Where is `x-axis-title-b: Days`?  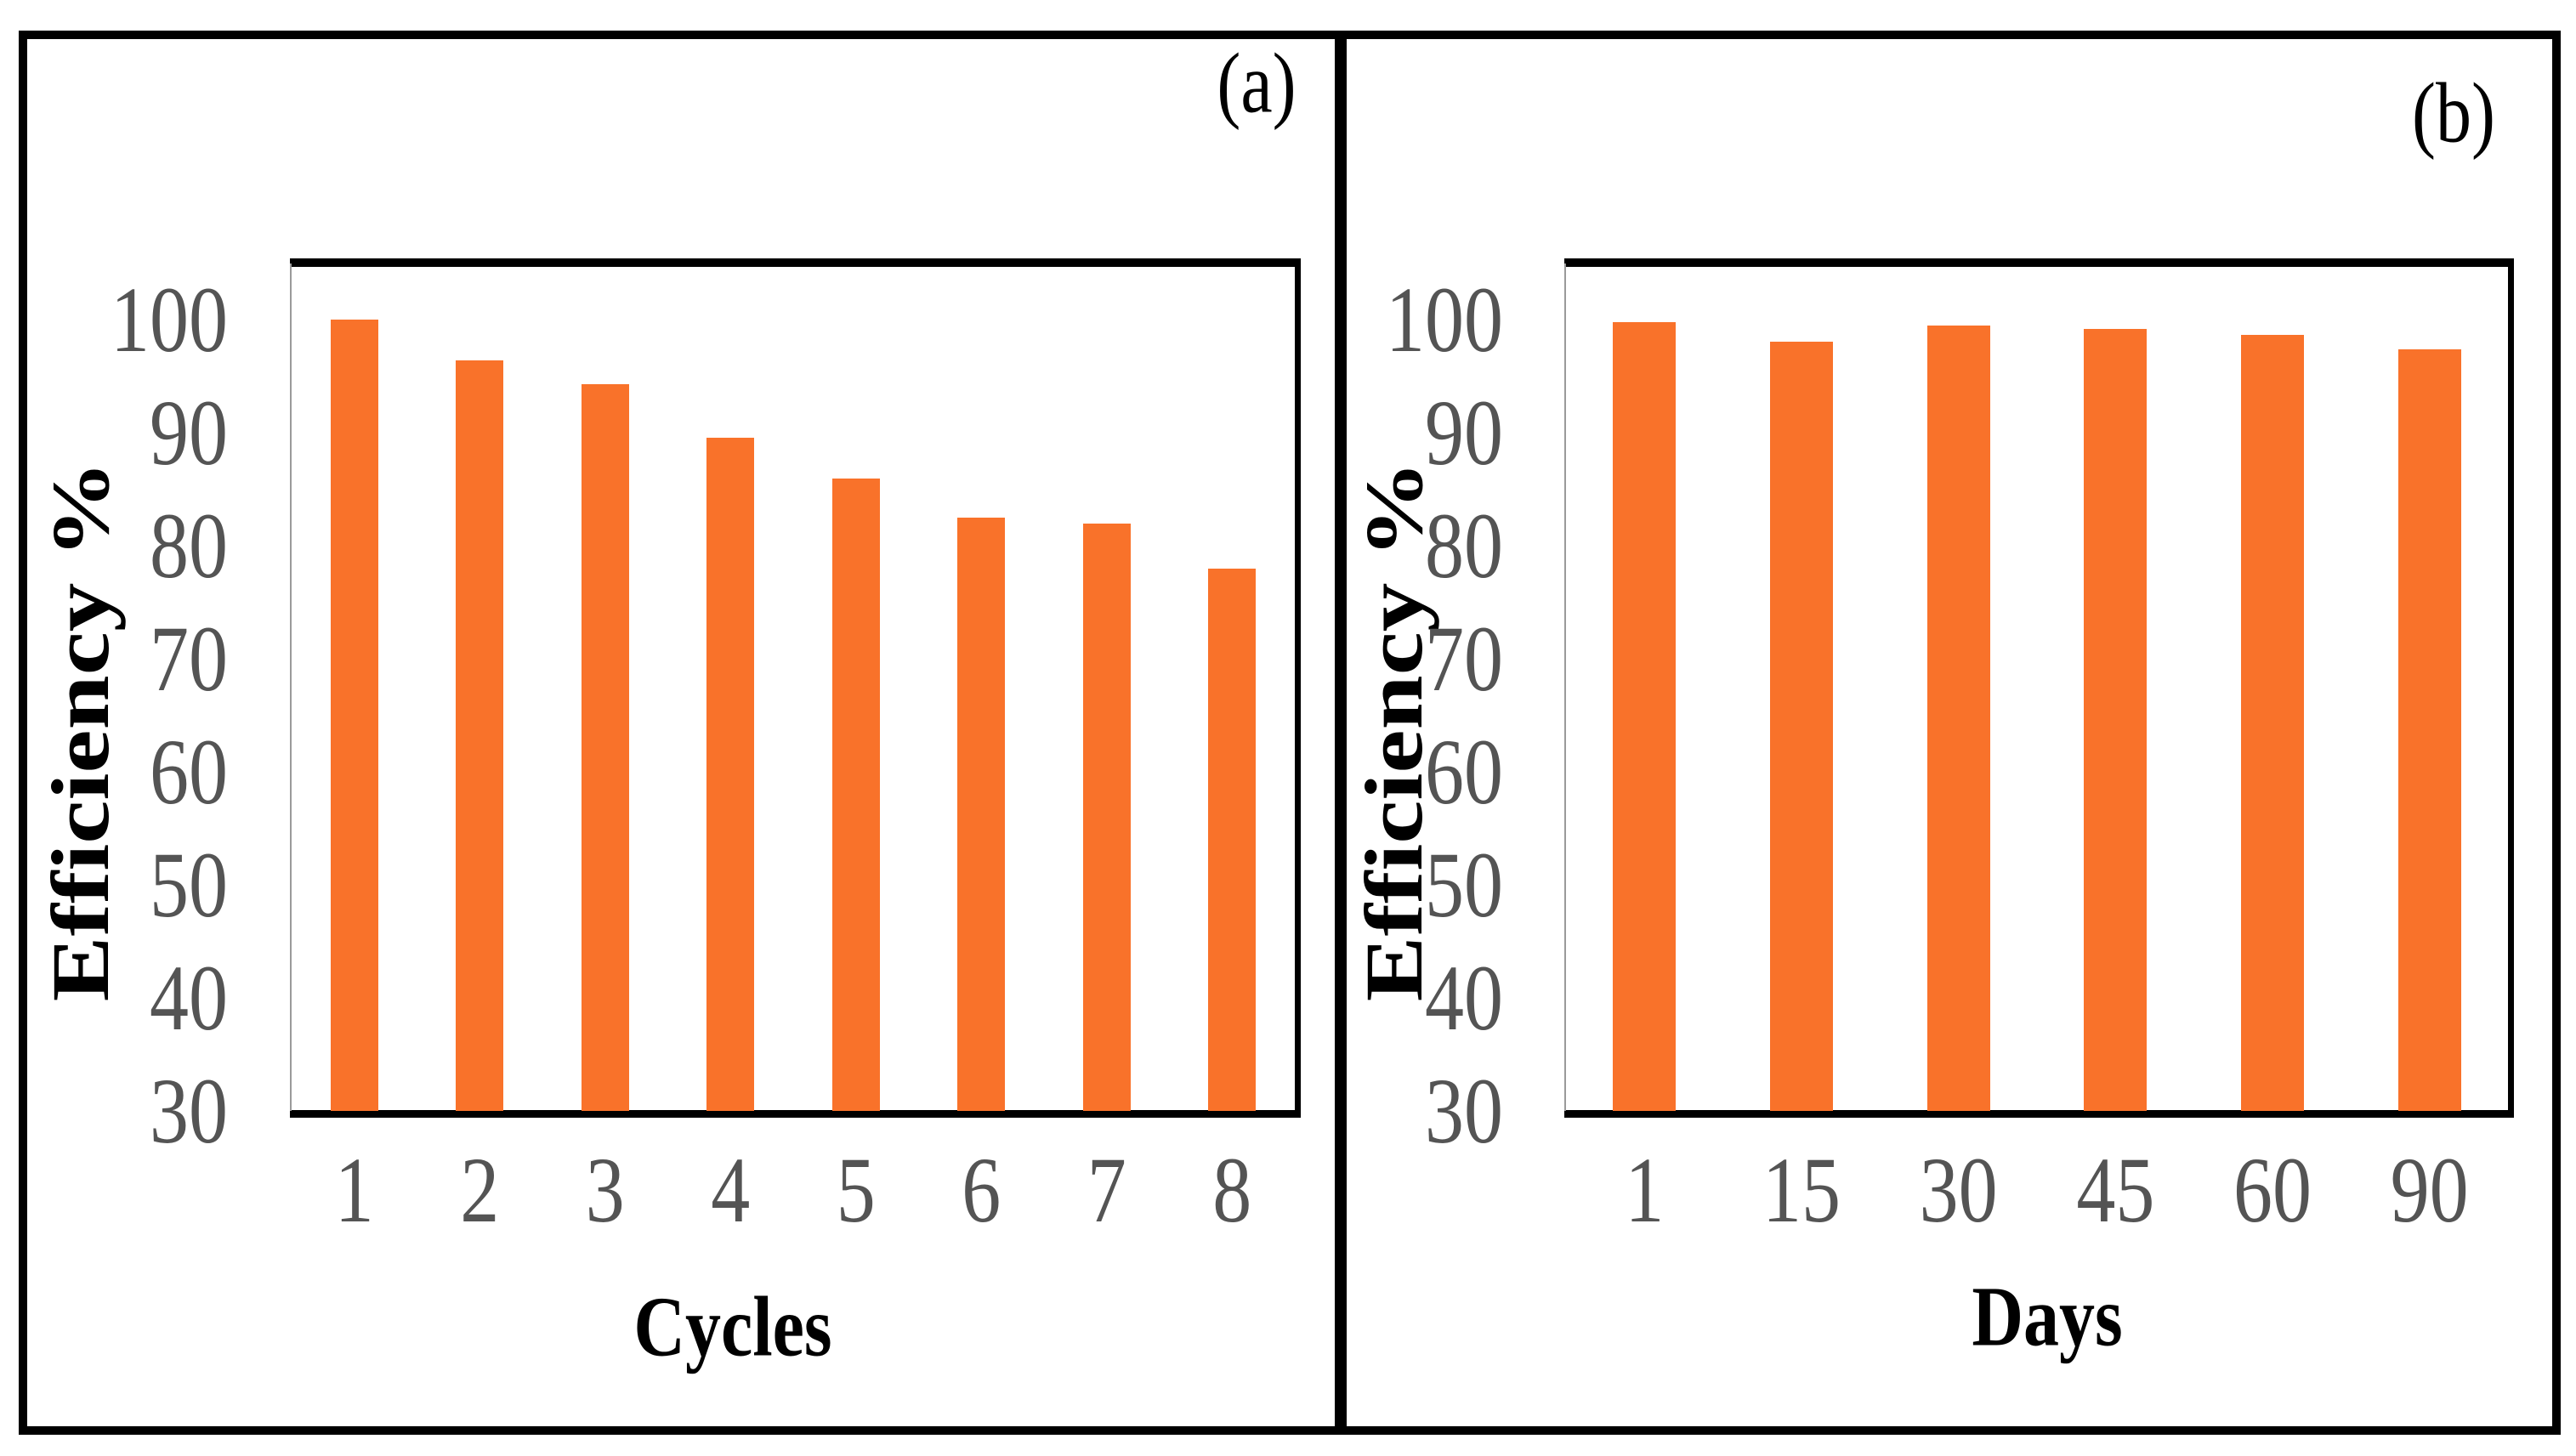
x-axis-title-b: Days is located at coordinates (2047, 1317).